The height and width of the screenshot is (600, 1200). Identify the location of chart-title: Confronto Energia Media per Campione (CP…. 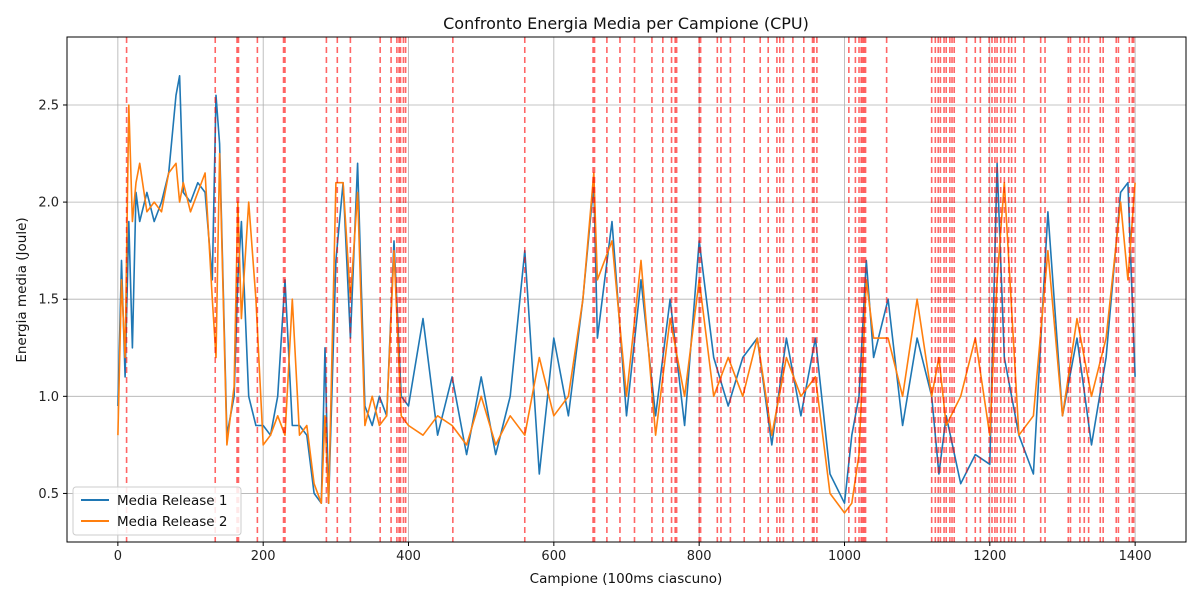
(626, 23).